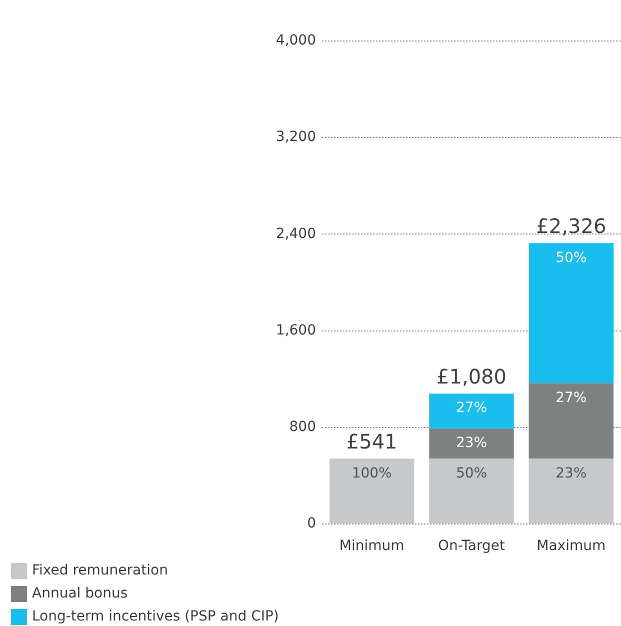  Describe the element at coordinates (472, 546) in the screenshot. I see `x-tick-label: On-Target` at that location.